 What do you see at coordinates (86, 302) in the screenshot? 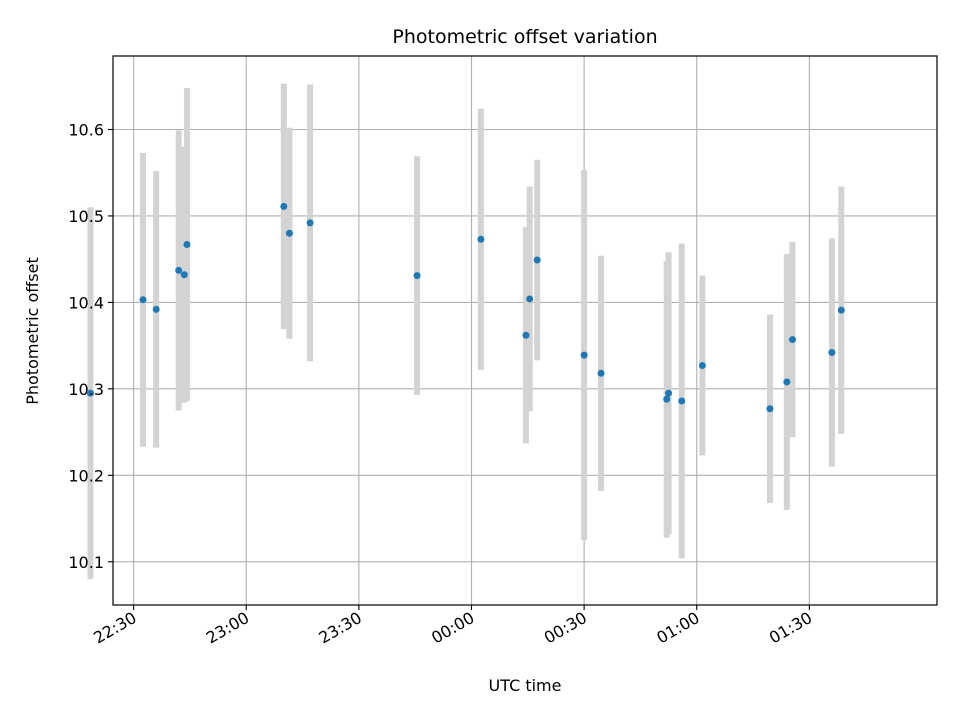
I see `y-tick-label: 10.4` at bounding box center [86, 302].